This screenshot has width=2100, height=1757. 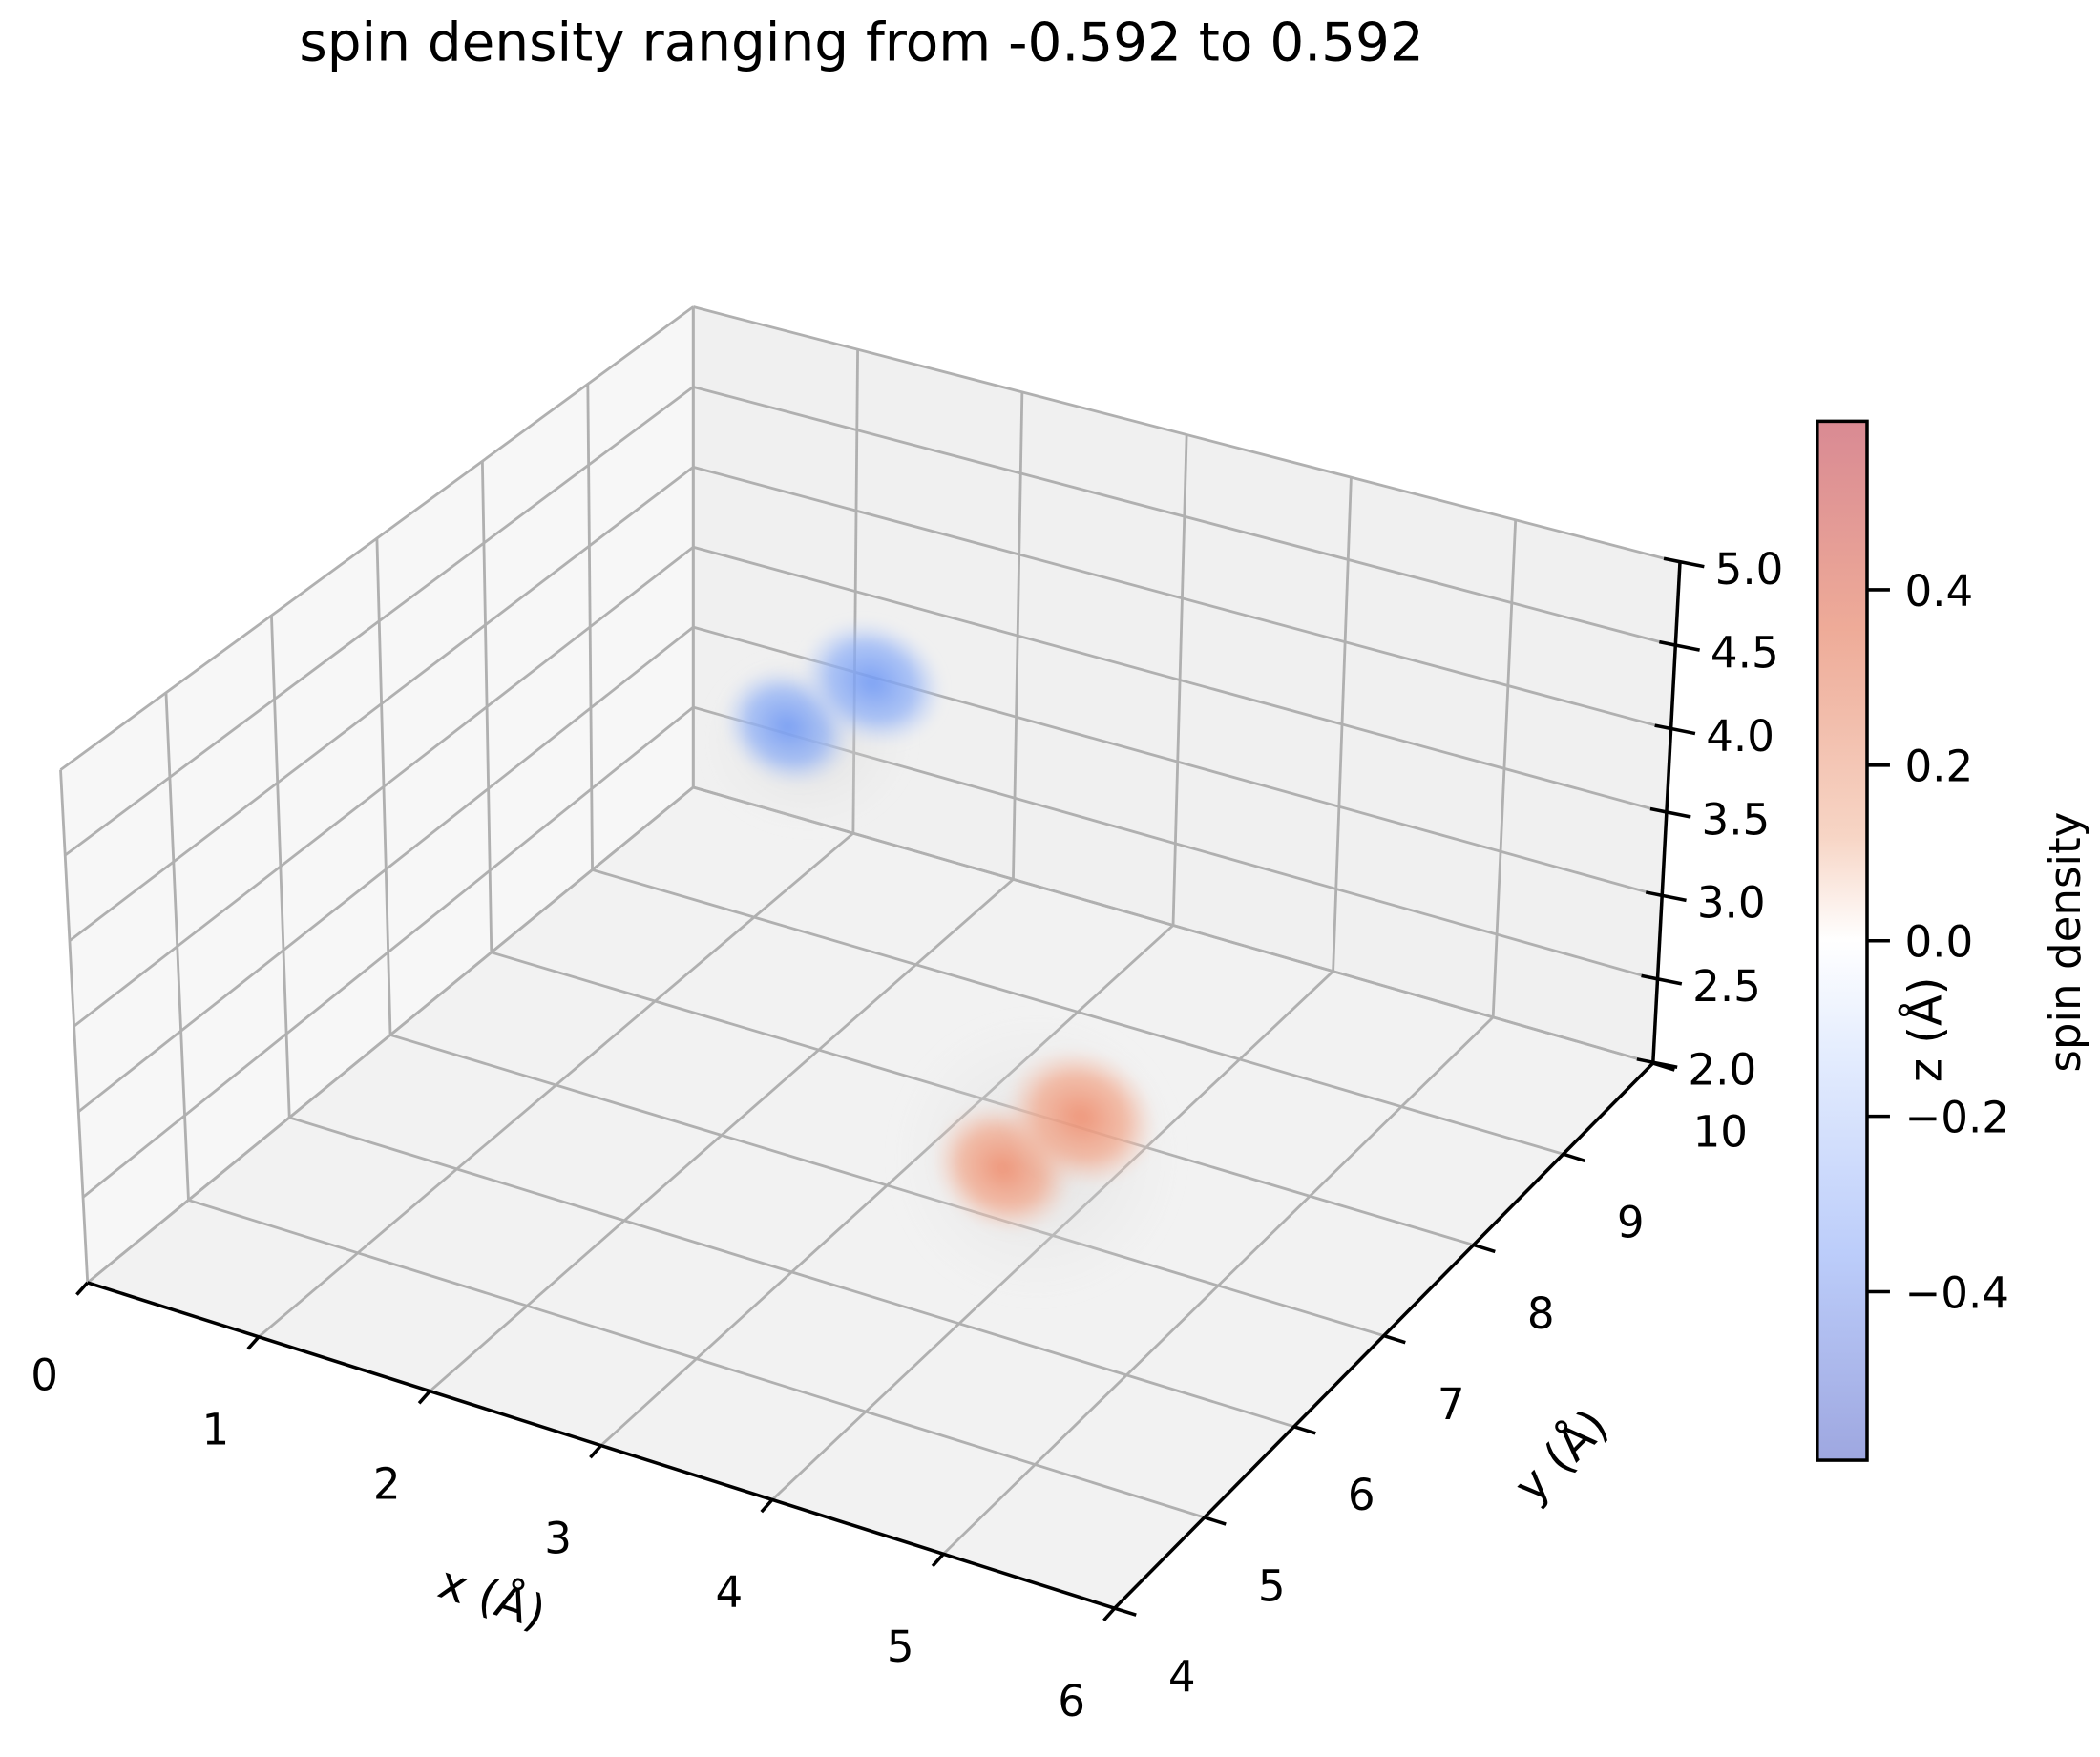 I want to click on y-tick-label: 6, so click(x=1362, y=1495).